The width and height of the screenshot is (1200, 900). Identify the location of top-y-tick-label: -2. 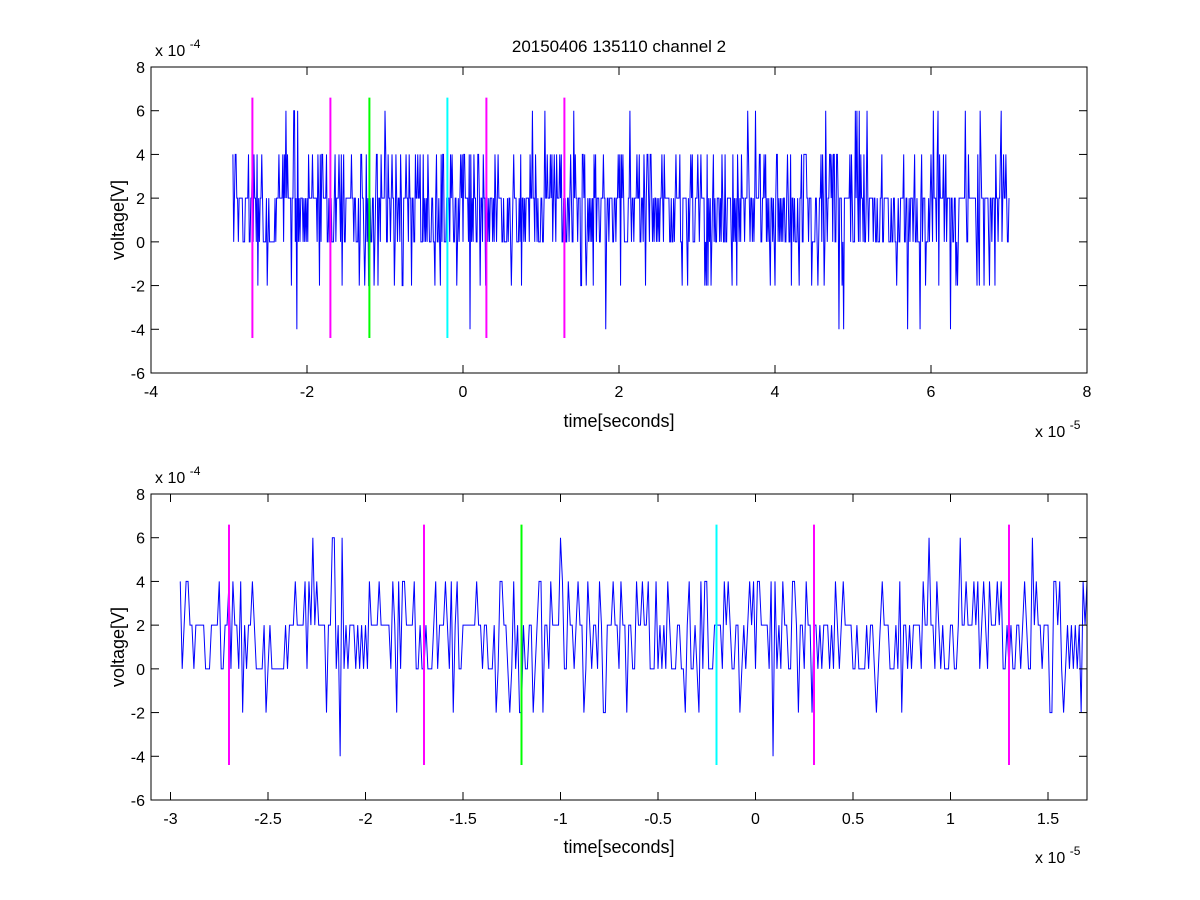
(138, 287).